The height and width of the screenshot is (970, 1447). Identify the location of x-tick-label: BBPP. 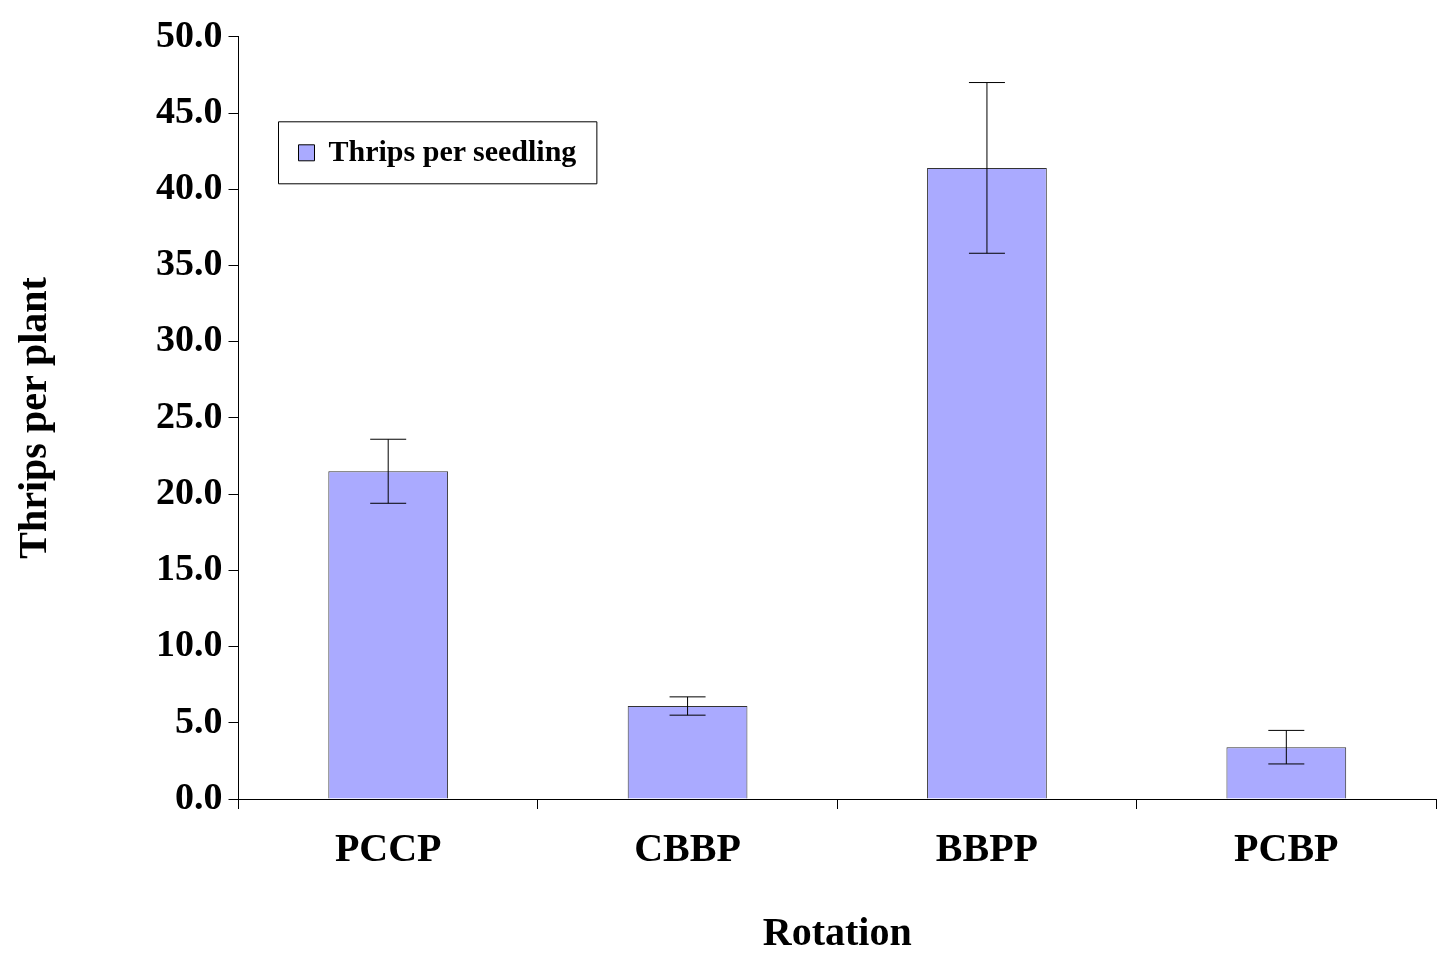
(987, 848).